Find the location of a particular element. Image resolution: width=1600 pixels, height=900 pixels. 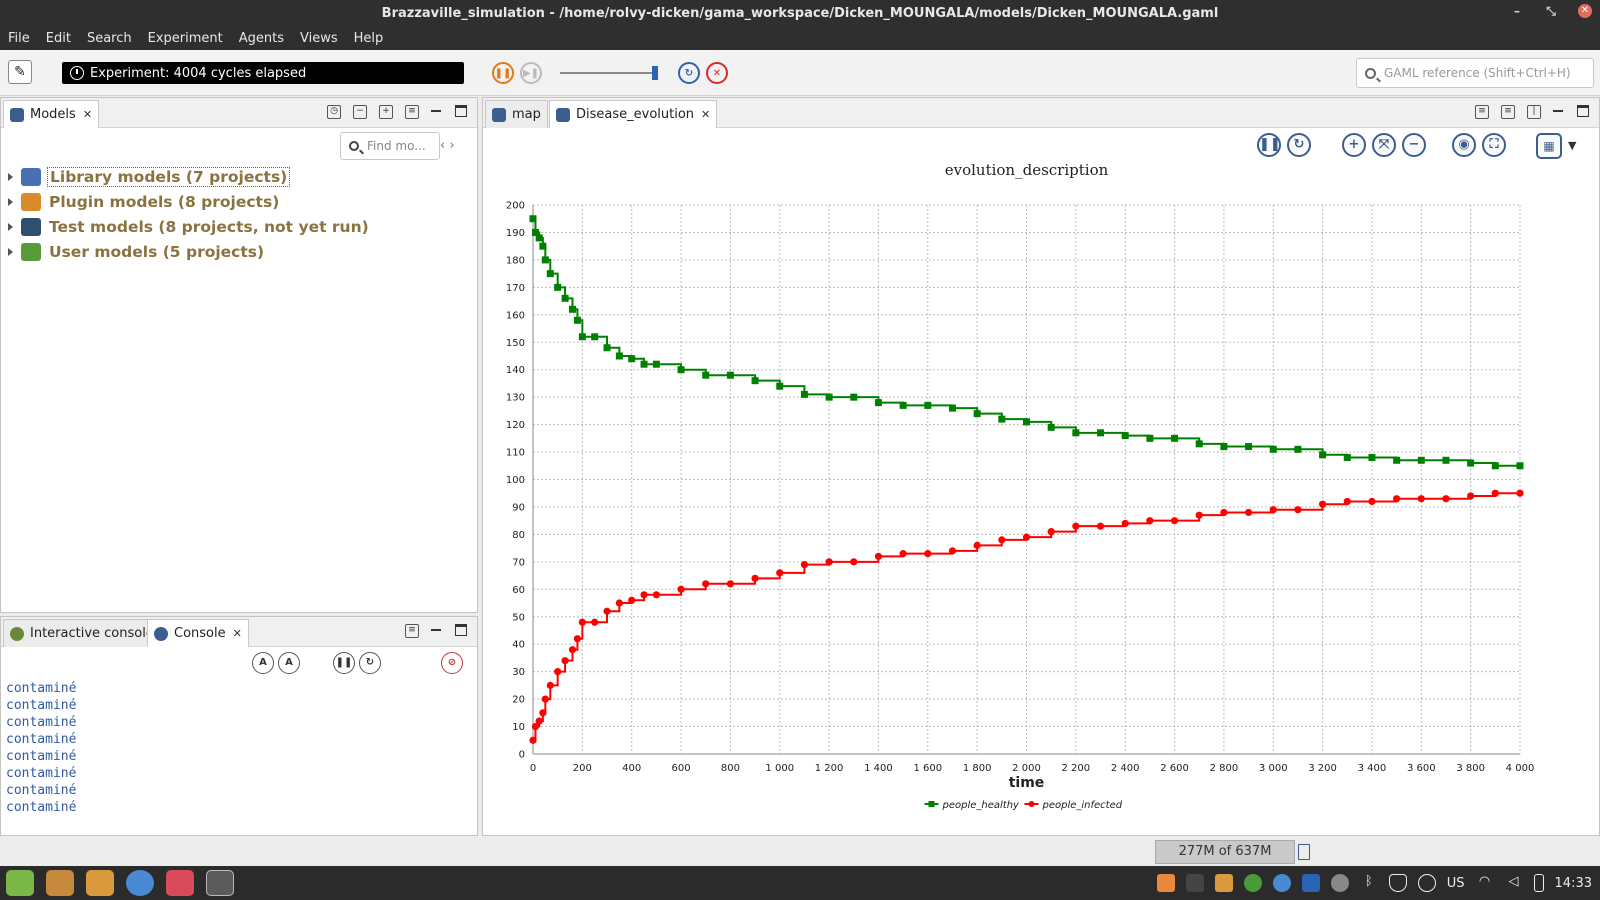

memory-indicator: 277M of 637M is located at coordinates (1225, 852).